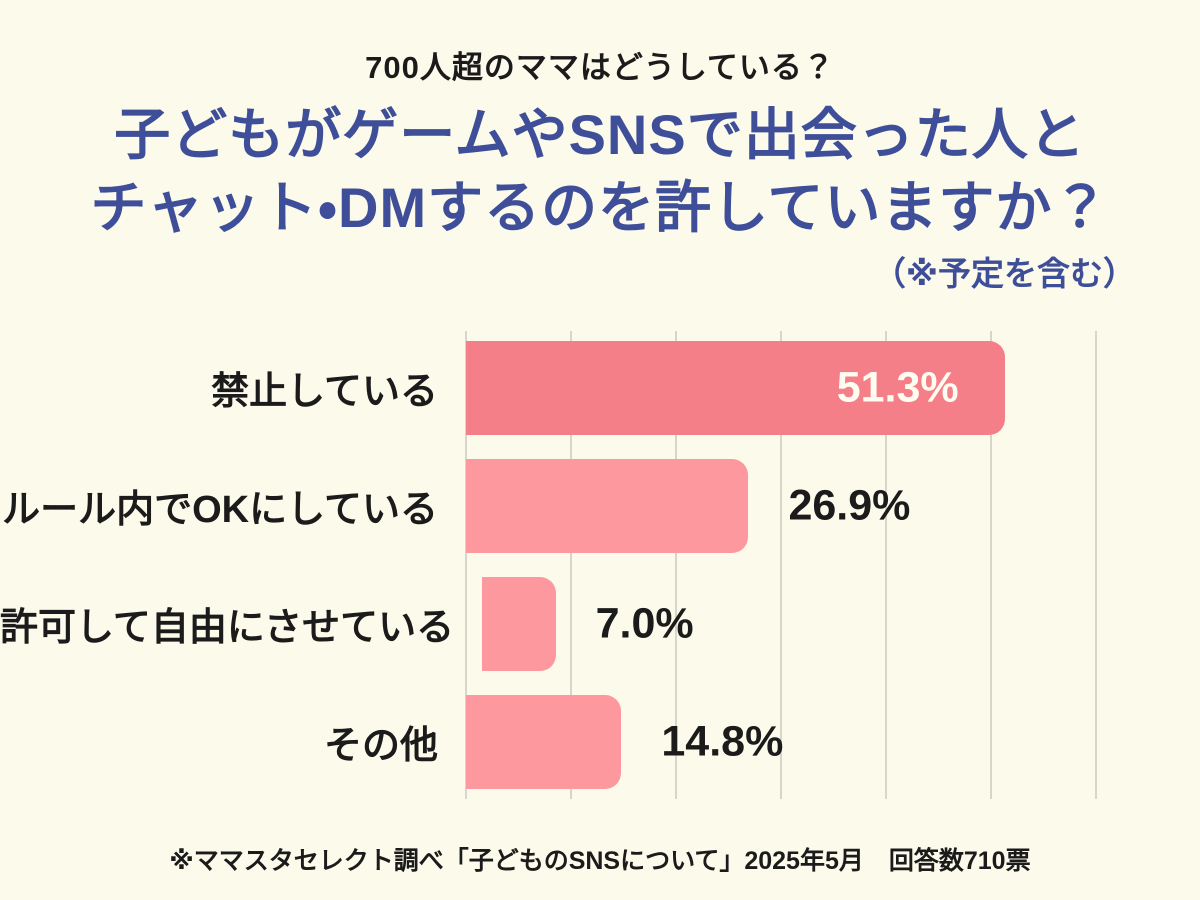 The image size is (1200, 900). I want to click on bar-track: 51.3%, so click(781, 387).